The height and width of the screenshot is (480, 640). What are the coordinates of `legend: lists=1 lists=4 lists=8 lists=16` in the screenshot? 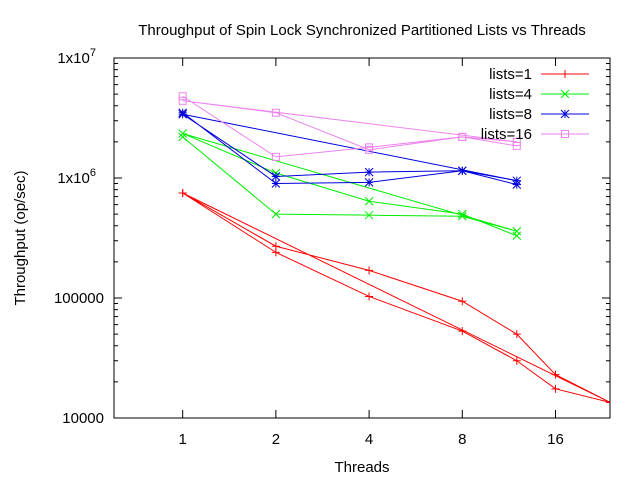 It's located at (535, 104).